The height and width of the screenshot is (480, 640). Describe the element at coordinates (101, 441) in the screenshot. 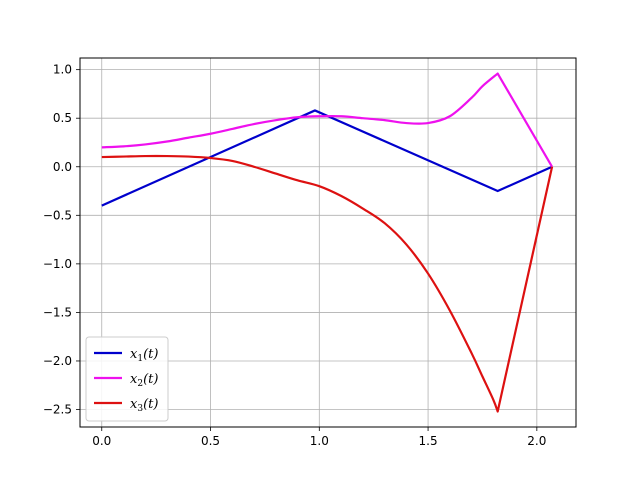

I see `x-tick-label: 0.0` at that location.